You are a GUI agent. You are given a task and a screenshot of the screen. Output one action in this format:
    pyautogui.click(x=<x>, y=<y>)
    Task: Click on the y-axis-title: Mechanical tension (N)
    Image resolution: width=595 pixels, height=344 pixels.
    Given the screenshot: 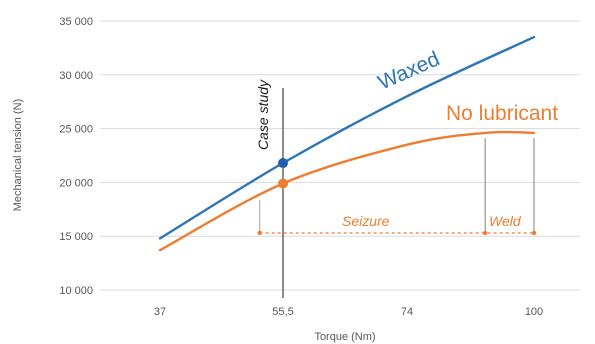 What is the action you would take?
    pyautogui.click(x=18, y=155)
    